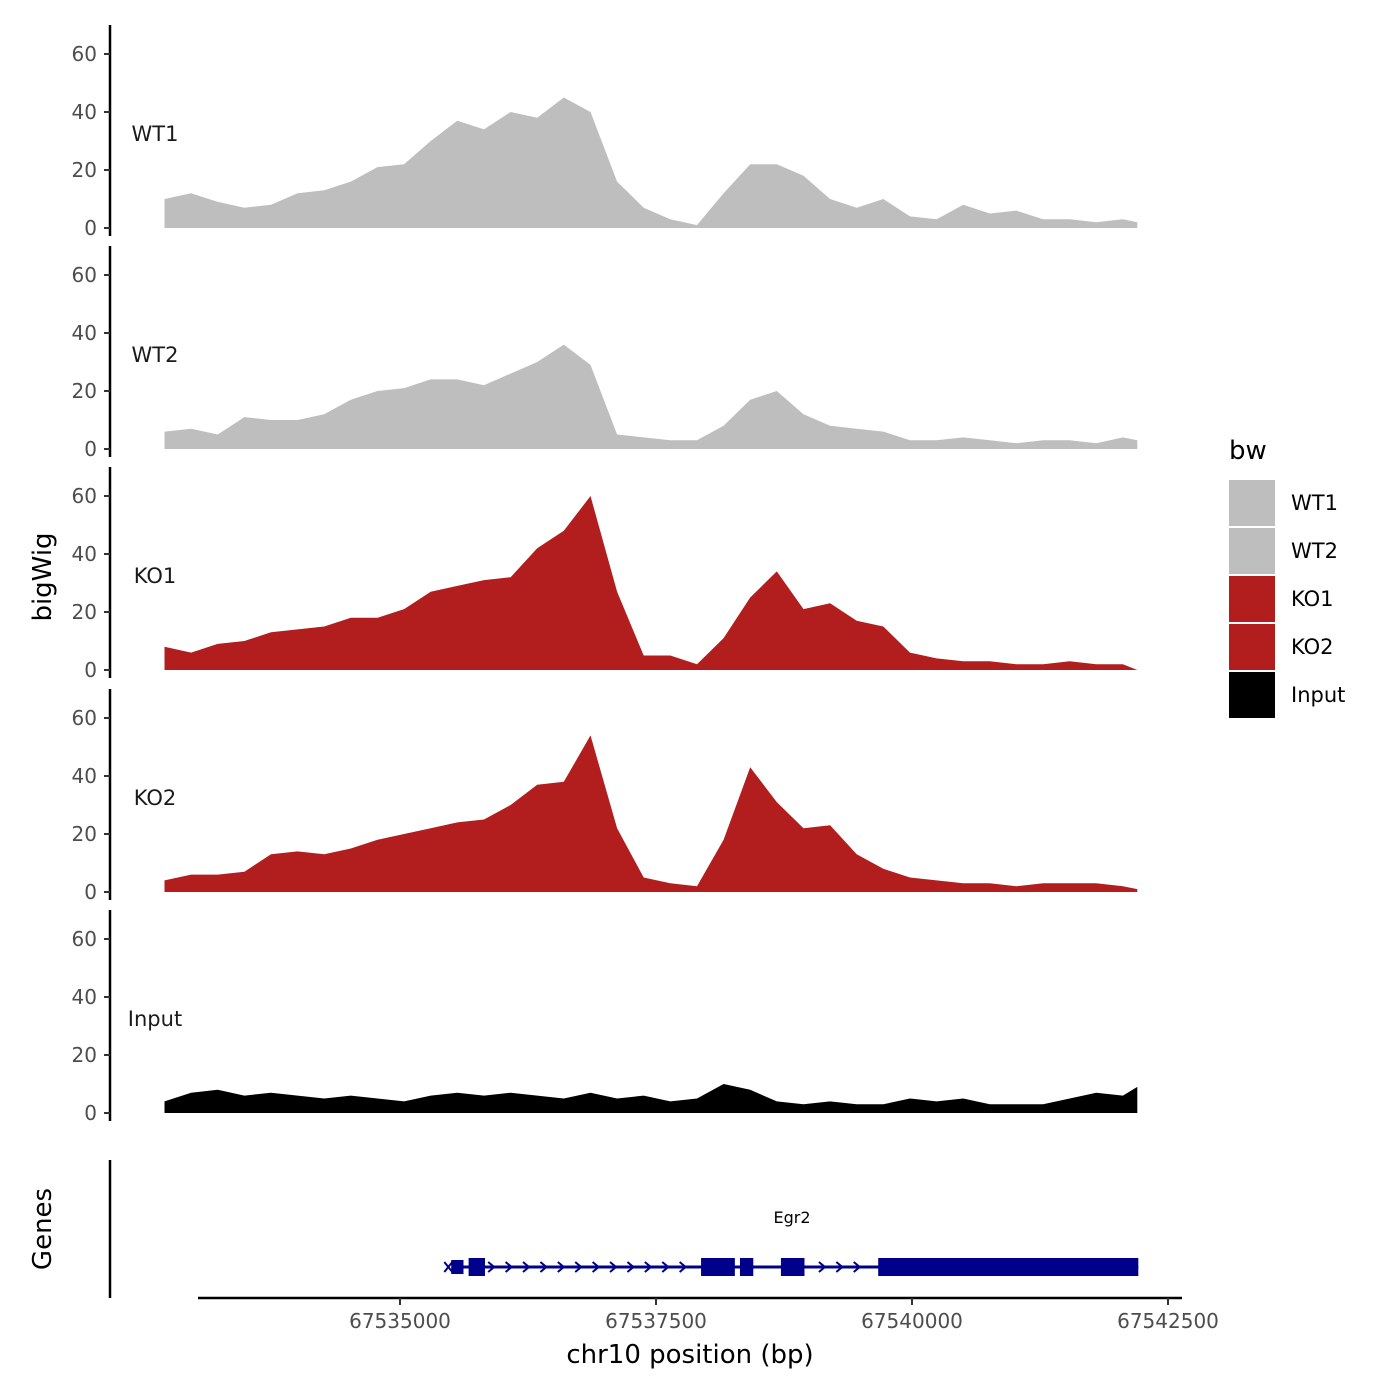  I want to click on y-axis-title: bigWig, so click(43, 576).